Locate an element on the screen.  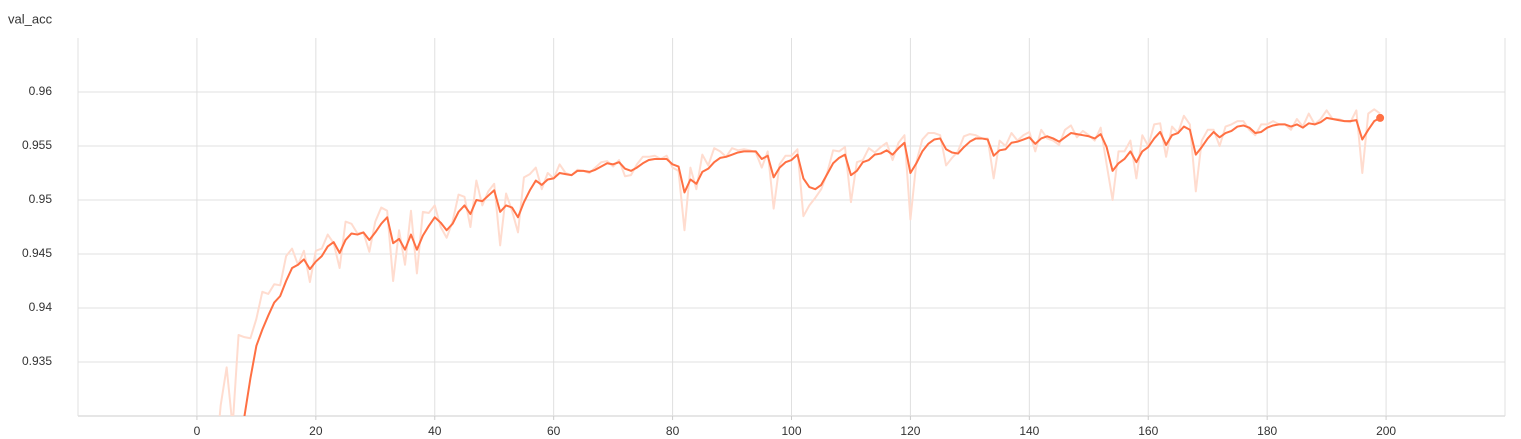
x-tick-label: 40 is located at coordinates (435, 431).